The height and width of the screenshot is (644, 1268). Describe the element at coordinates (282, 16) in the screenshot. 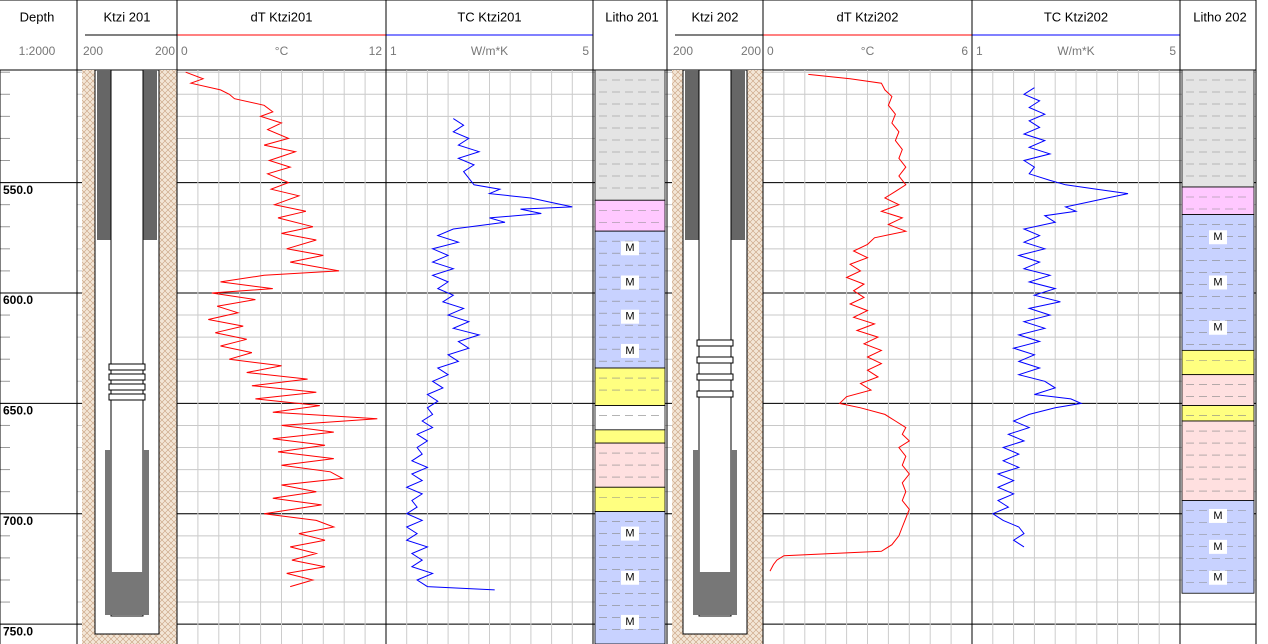

I see `track-title: dT Ktzi201` at that location.